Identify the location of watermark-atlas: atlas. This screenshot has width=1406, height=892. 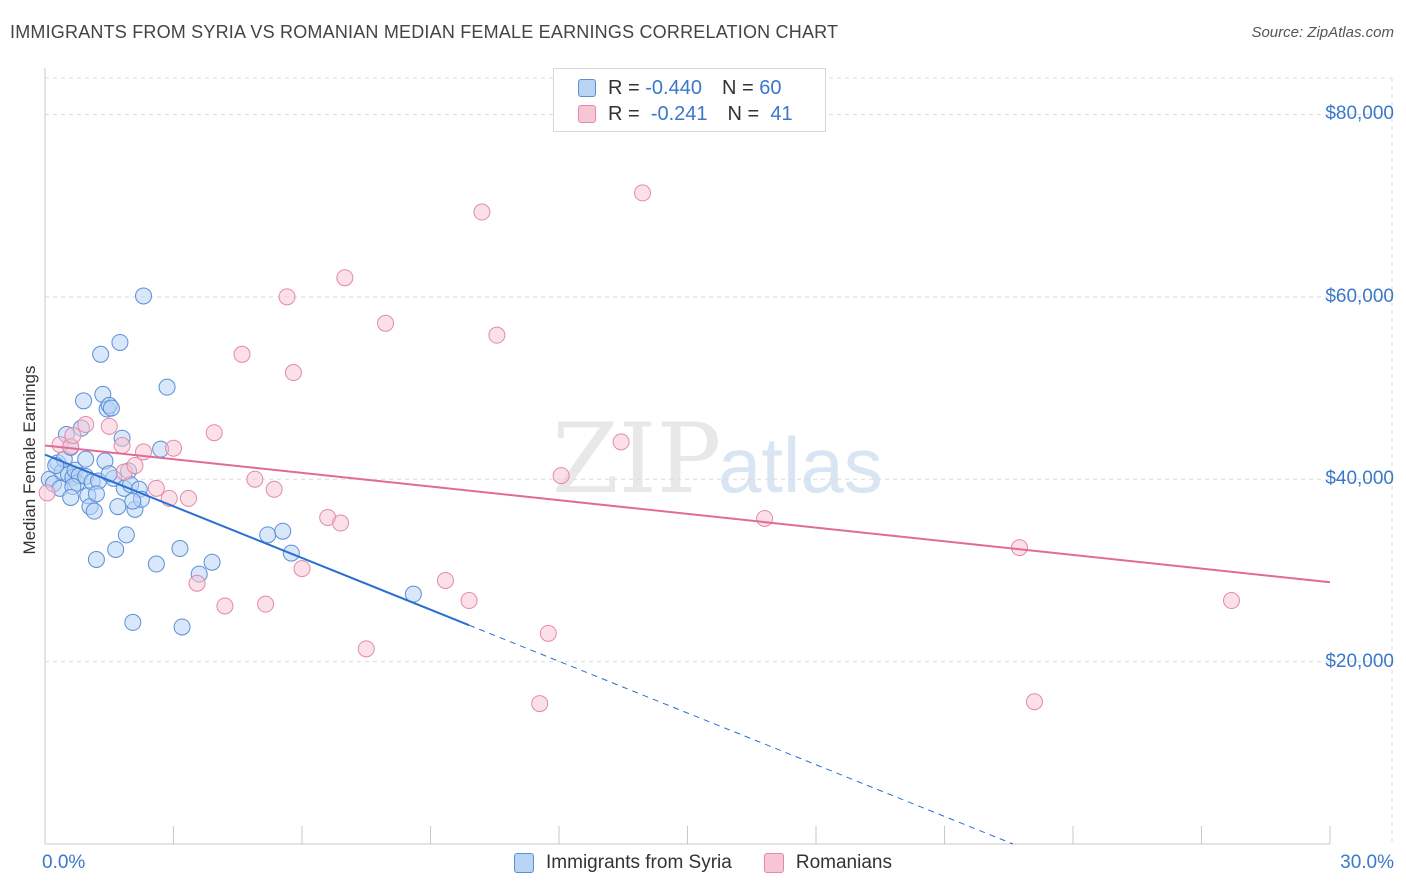
(800, 465).